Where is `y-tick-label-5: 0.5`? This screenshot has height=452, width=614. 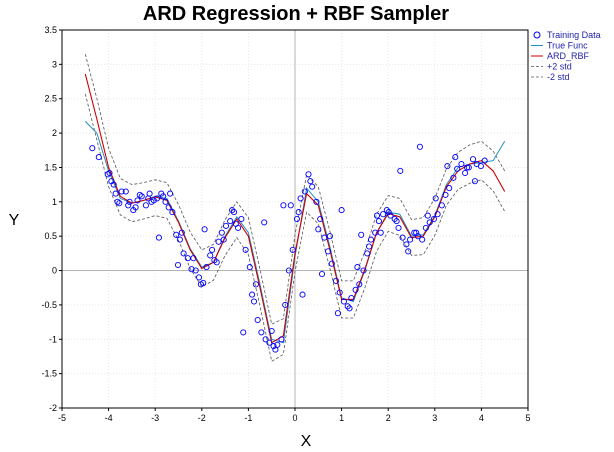
y-tick-label-5: 0.5 is located at coordinates (50, 236).